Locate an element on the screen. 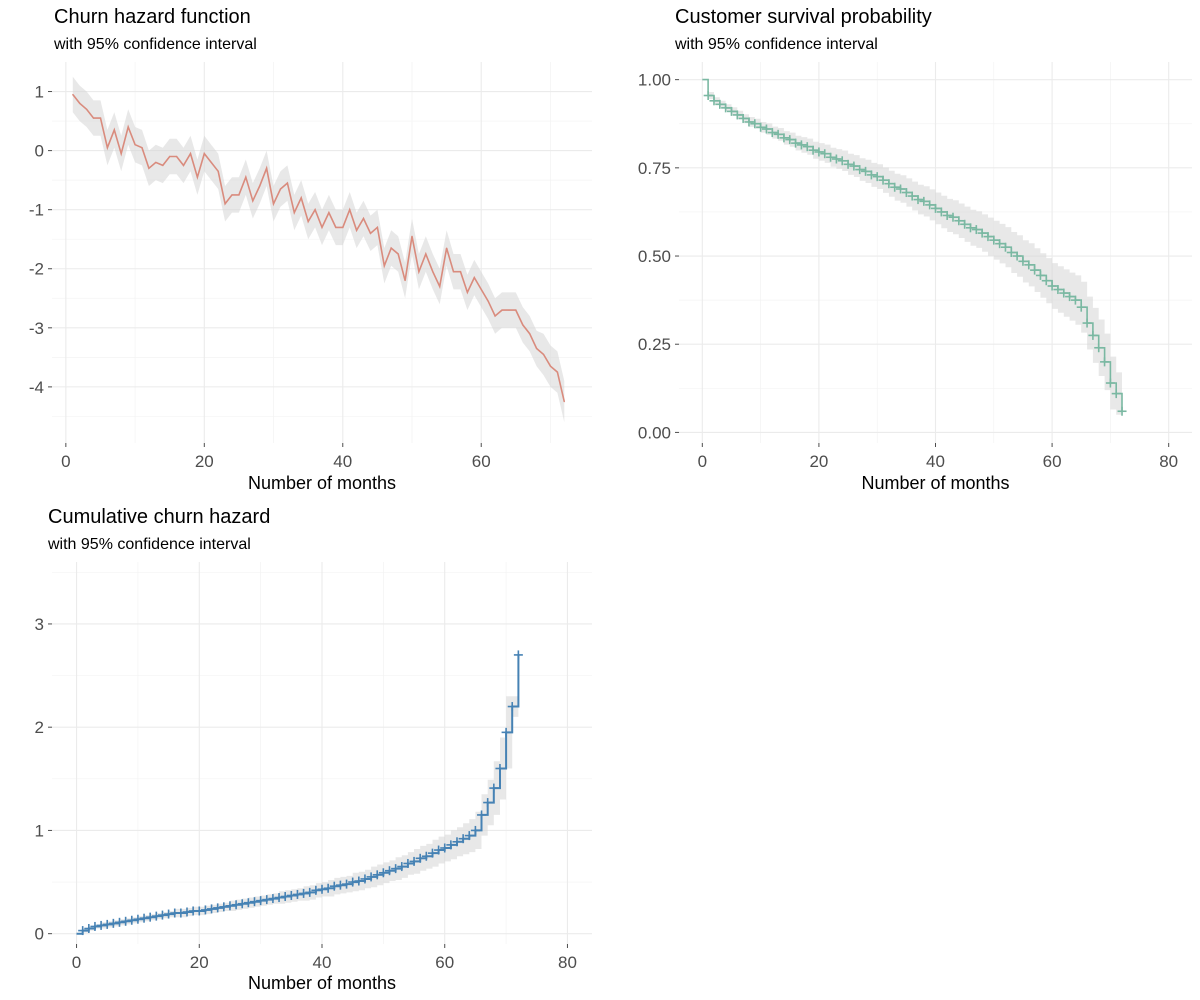 The width and height of the screenshot is (1200, 1000). survival-y-tick-label: 0.25 is located at coordinates (654, 344).